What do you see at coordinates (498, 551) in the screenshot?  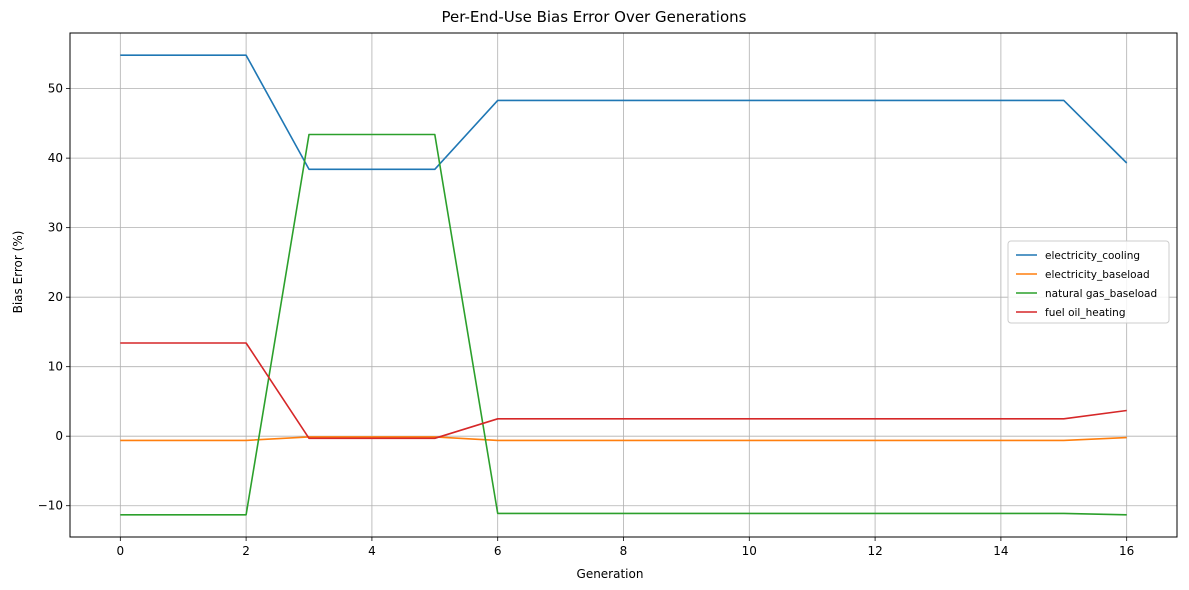 I see `x-tick-label: 6` at bounding box center [498, 551].